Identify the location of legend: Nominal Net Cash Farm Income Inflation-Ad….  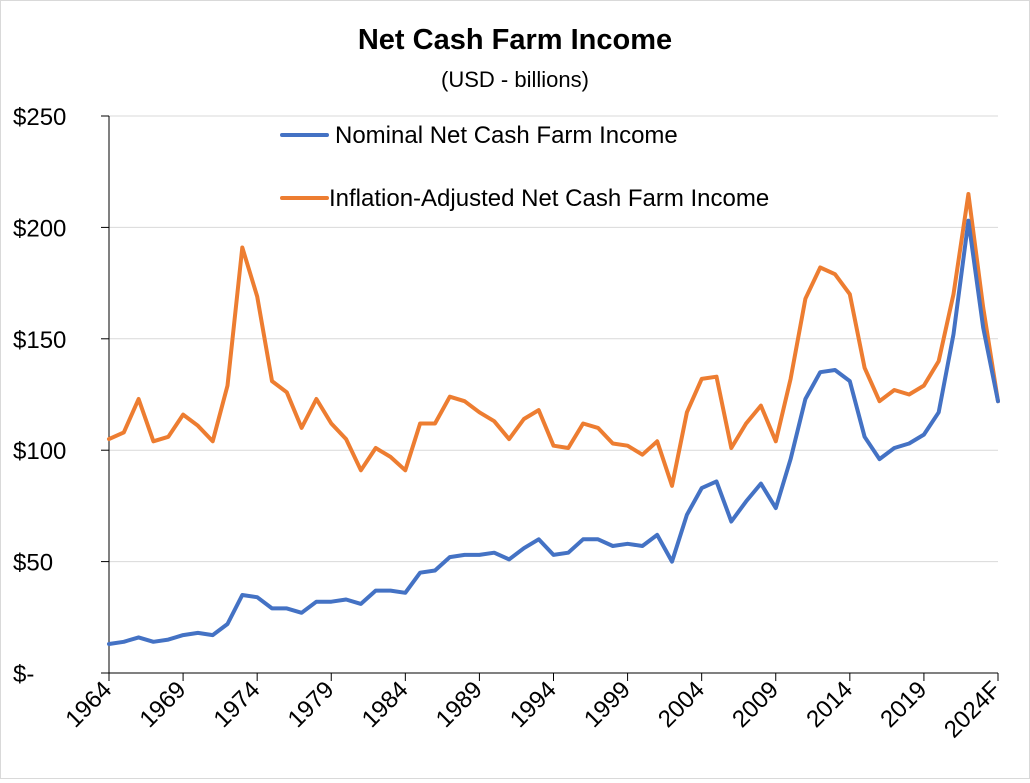
(524, 167).